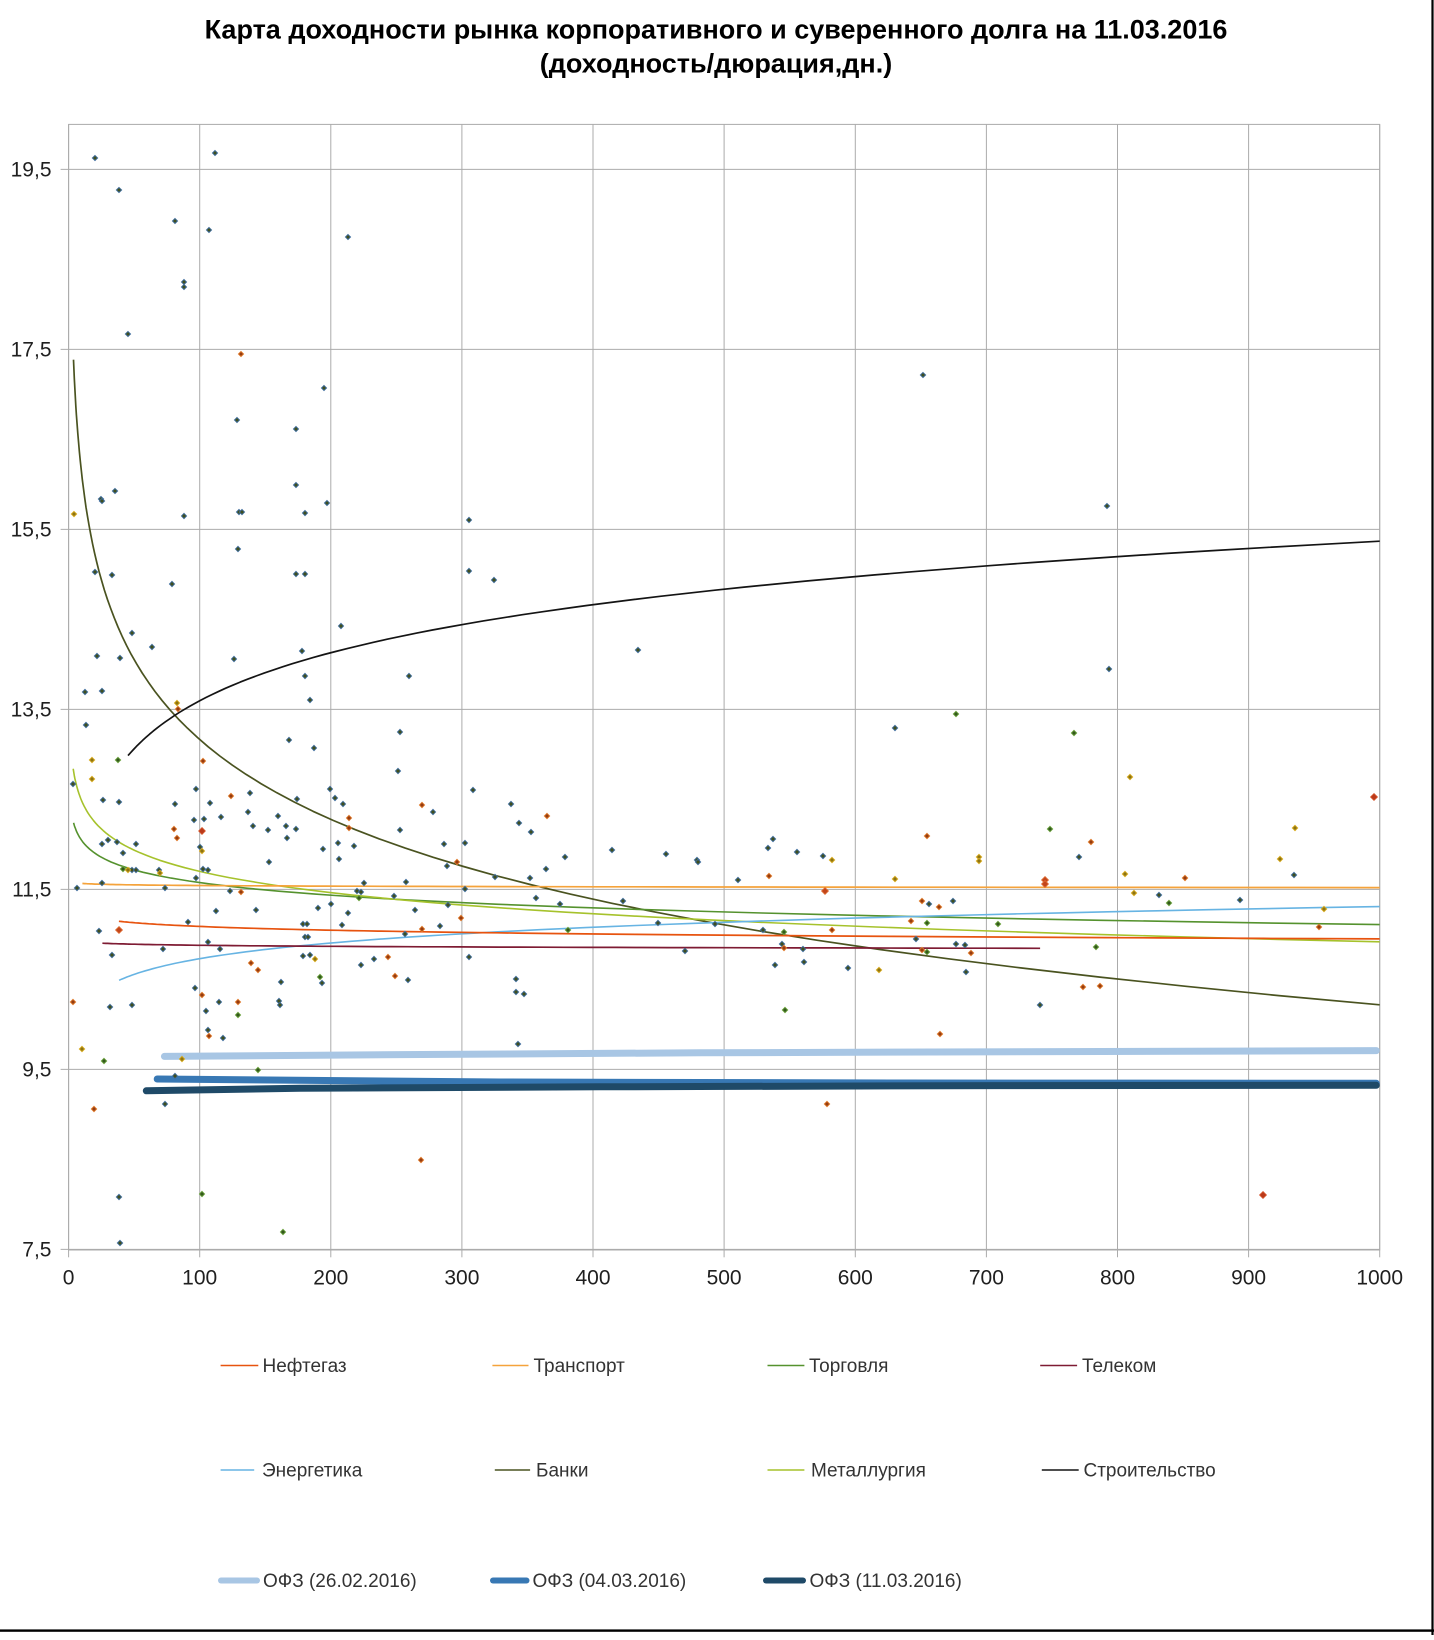 The height and width of the screenshot is (1640, 1434). I want to click on svg-text: Торговля, so click(848, 1366).